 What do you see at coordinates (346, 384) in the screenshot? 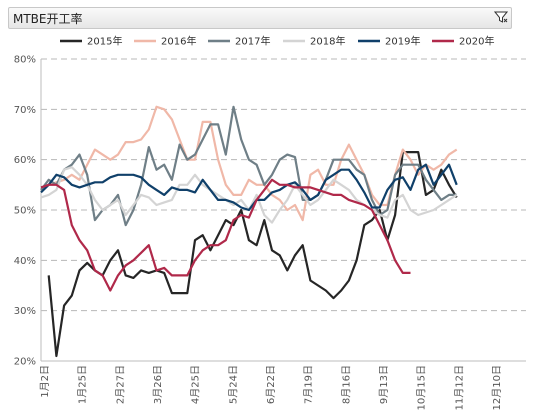
I see `x-tick-label: 8月16日` at bounding box center [346, 384].